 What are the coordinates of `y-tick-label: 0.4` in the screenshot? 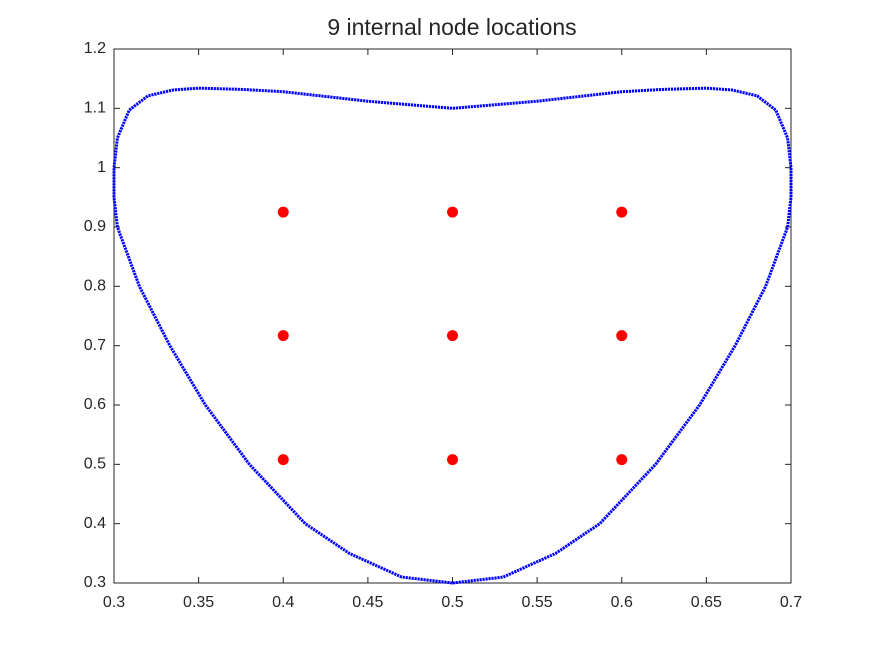 It's located at (95, 523).